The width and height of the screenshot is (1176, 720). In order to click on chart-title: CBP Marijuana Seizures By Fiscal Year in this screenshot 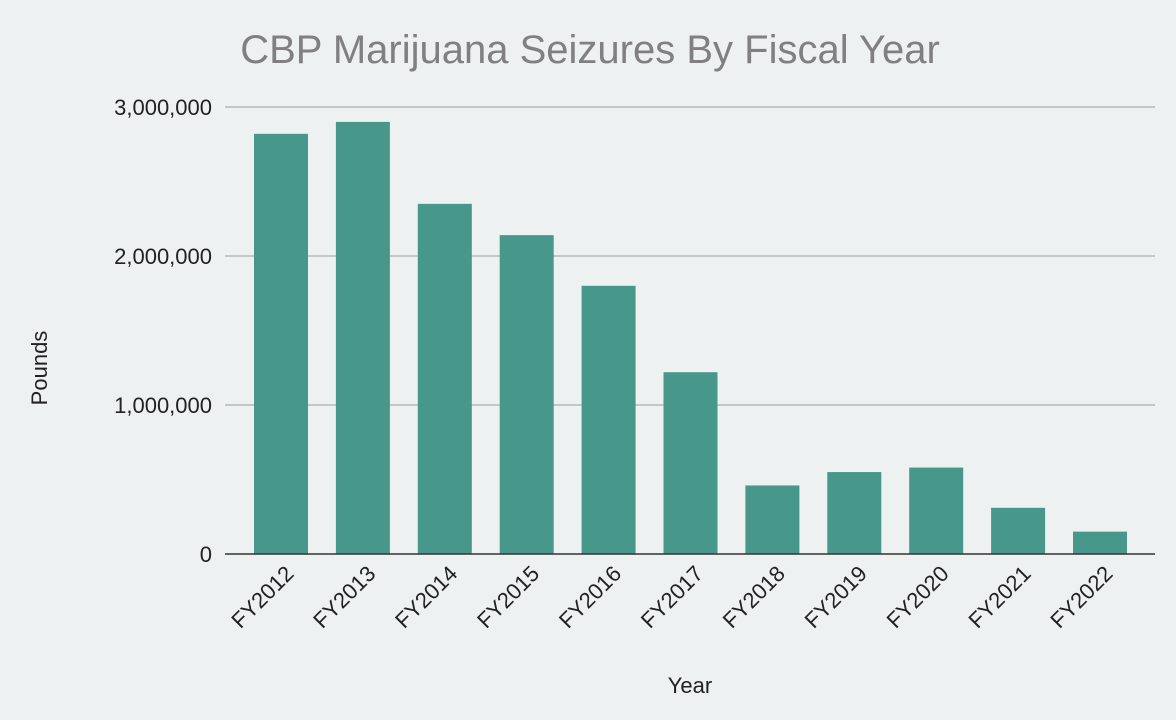, I will do `click(590, 50)`.